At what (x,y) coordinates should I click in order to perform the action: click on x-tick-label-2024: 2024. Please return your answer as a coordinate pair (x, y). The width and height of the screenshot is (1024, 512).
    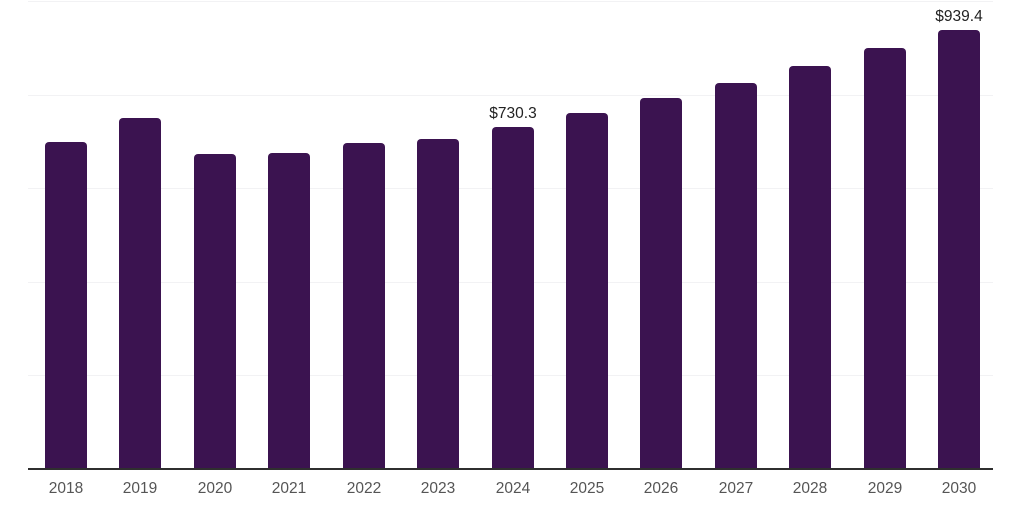
    Looking at the image, I should click on (513, 488).